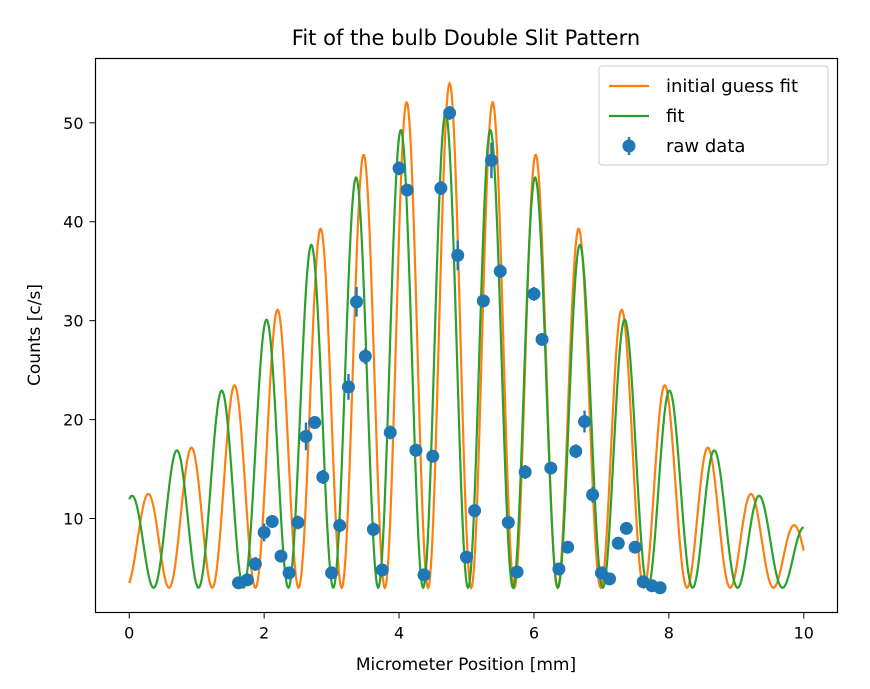  What do you see at coordinates (73, 519) in the screenshot?
I see `y-tick-label: 10` at bounding box center [73, 519].